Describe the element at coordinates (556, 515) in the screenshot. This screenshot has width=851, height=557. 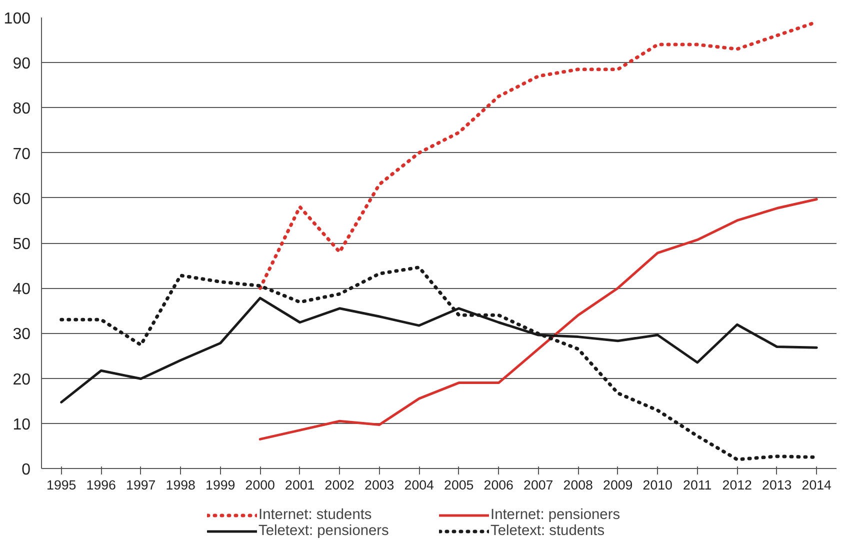
I see `legend-label: Internet: pensioners` at that location.